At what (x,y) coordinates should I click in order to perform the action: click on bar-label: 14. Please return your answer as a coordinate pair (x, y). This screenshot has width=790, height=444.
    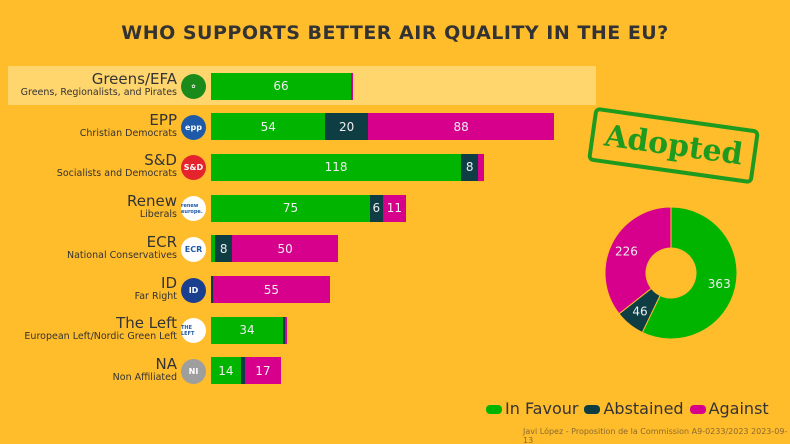
    Looking at the image, I should click on (226, 370).